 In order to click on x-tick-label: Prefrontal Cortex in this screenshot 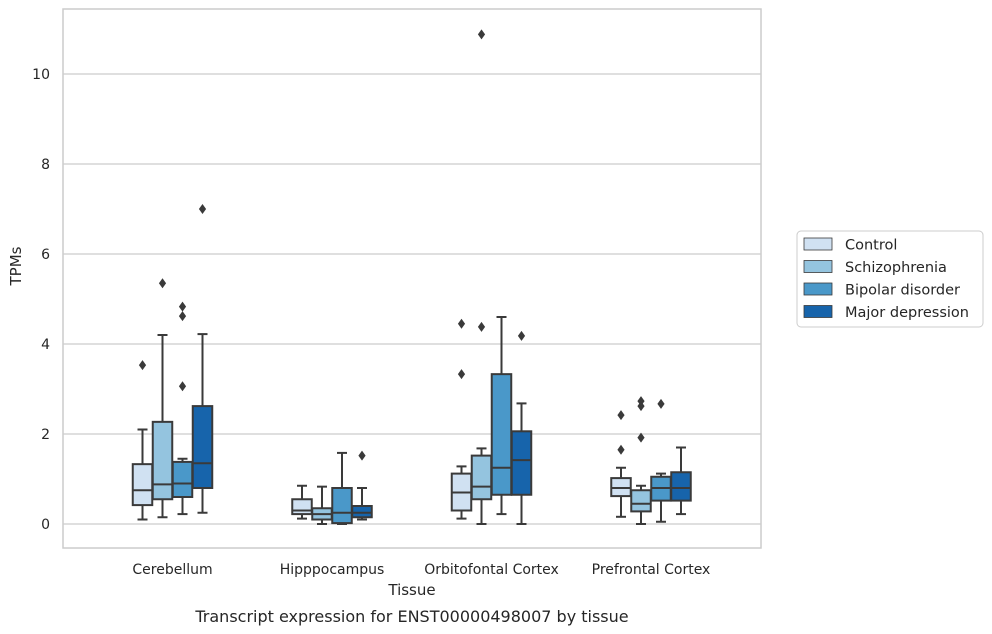, I will do `click(651, 570)`.